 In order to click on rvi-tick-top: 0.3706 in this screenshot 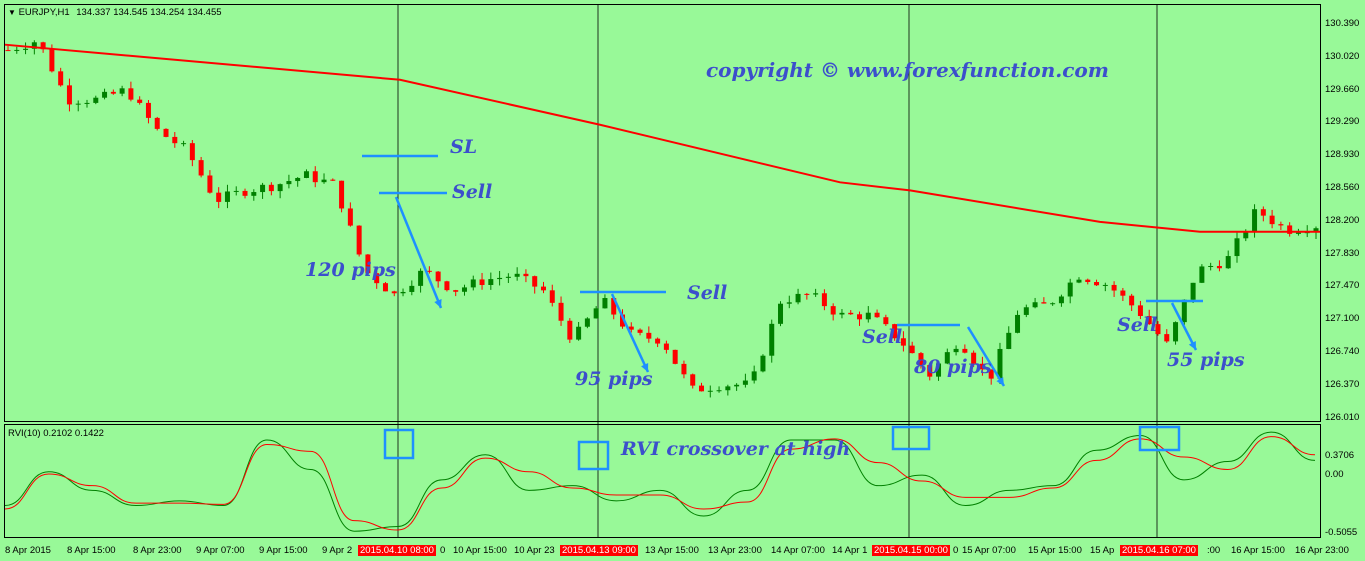, I will do `click(1340, 455)`.